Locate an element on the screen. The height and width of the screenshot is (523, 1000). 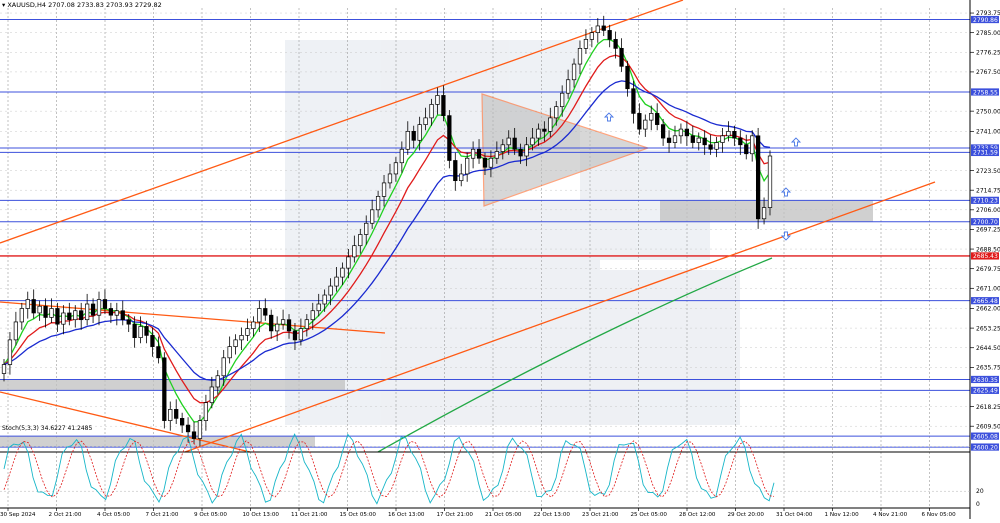
stochastic-panel: 20 0 is located at coordinates (492, 470).